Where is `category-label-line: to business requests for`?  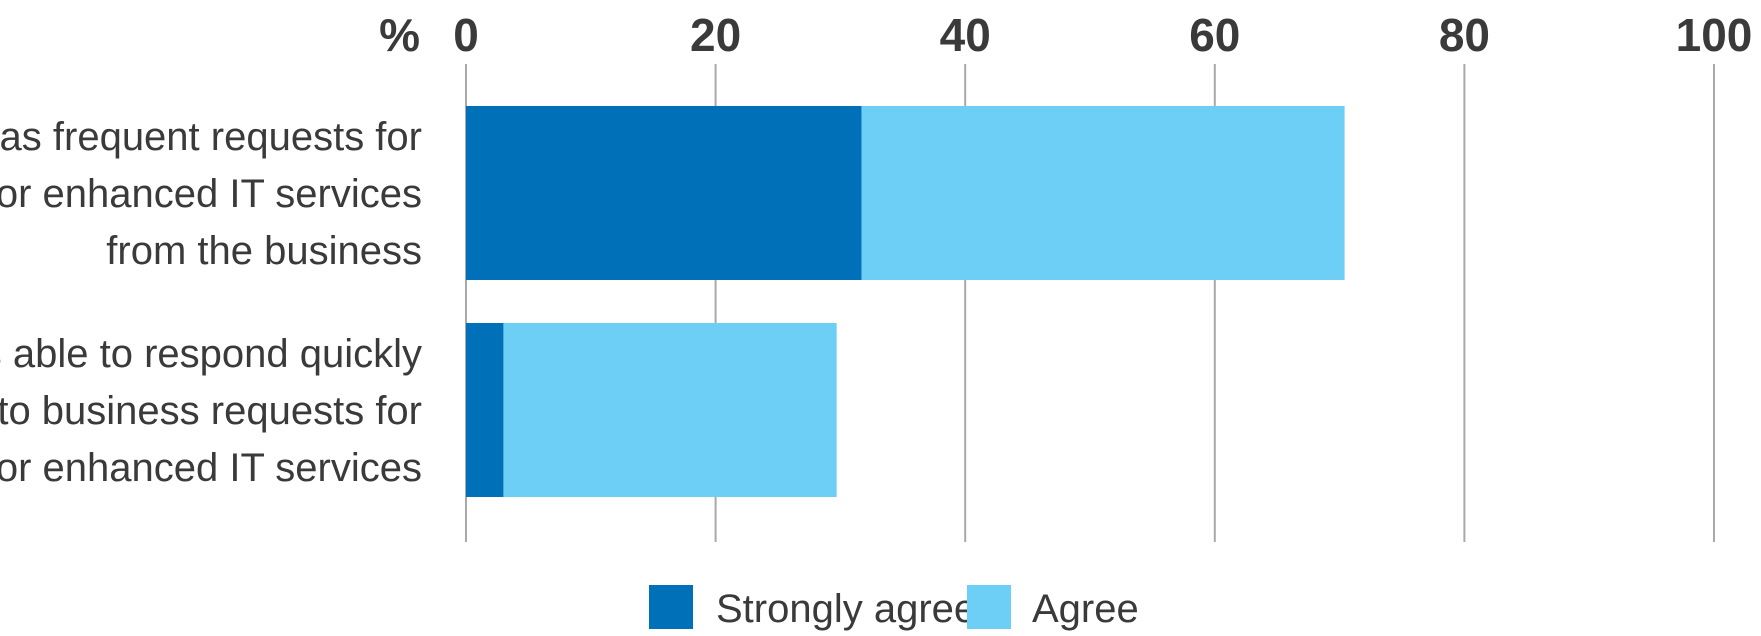 category-label-line: to business requests for is located at coordinates (211, 411).